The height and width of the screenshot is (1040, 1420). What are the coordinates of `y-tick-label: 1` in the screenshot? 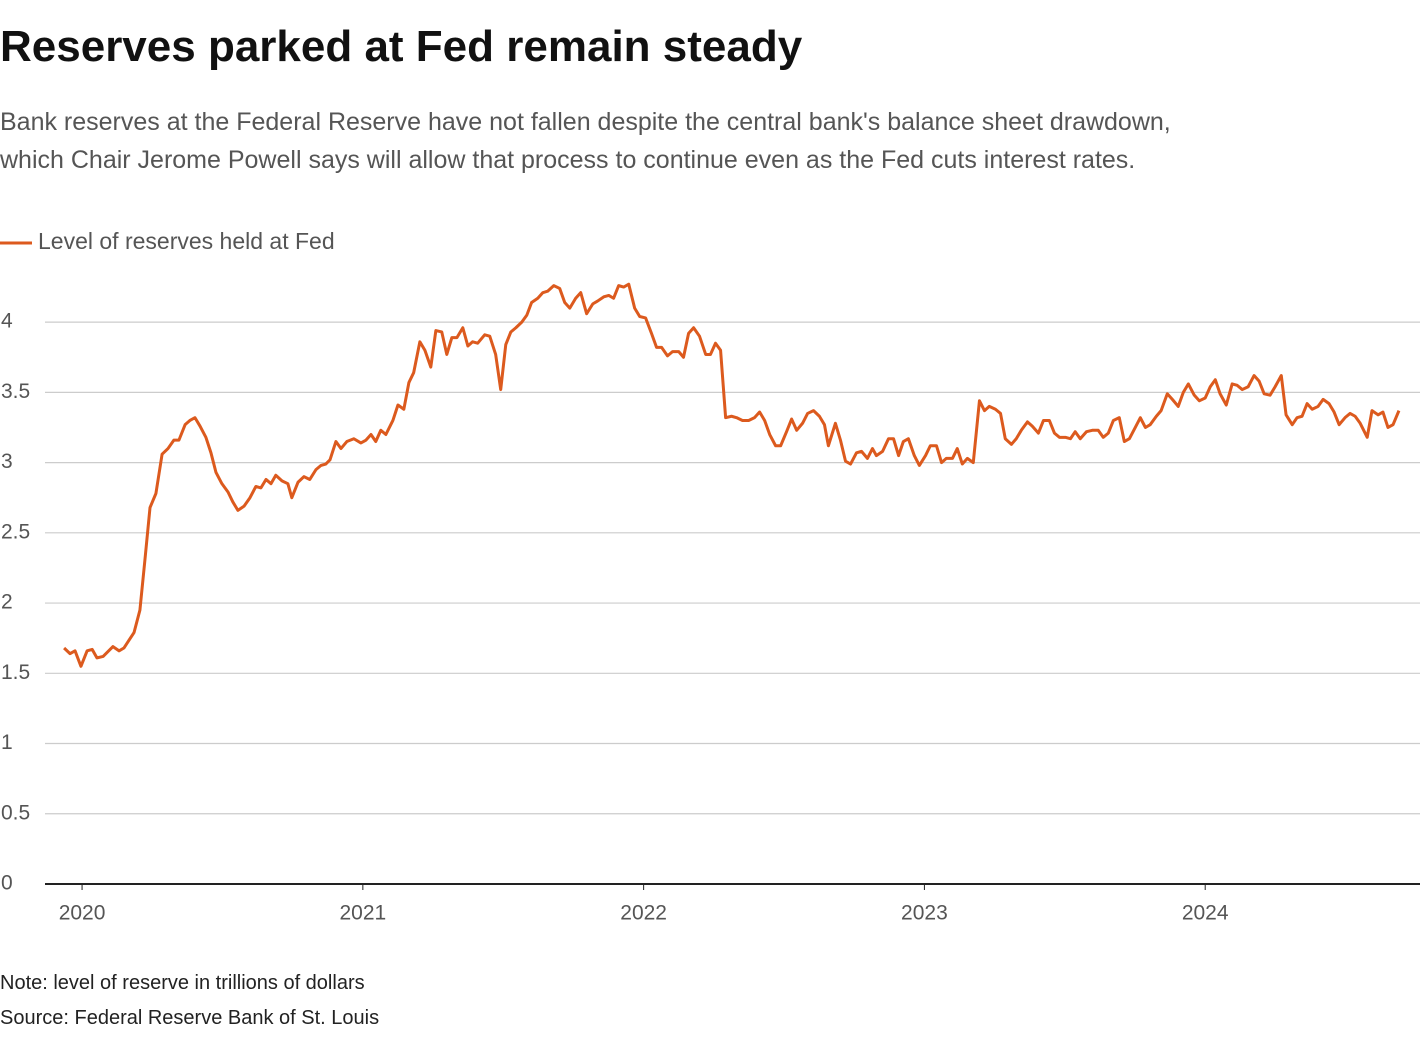 It's located at (7, 742).